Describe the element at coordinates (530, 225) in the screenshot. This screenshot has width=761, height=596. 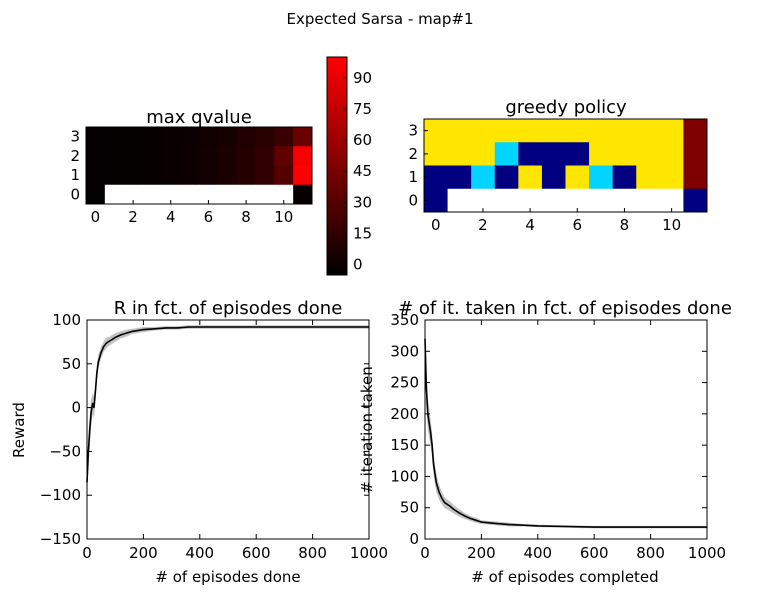
I see `policy-xtick-label: 4` at that location.